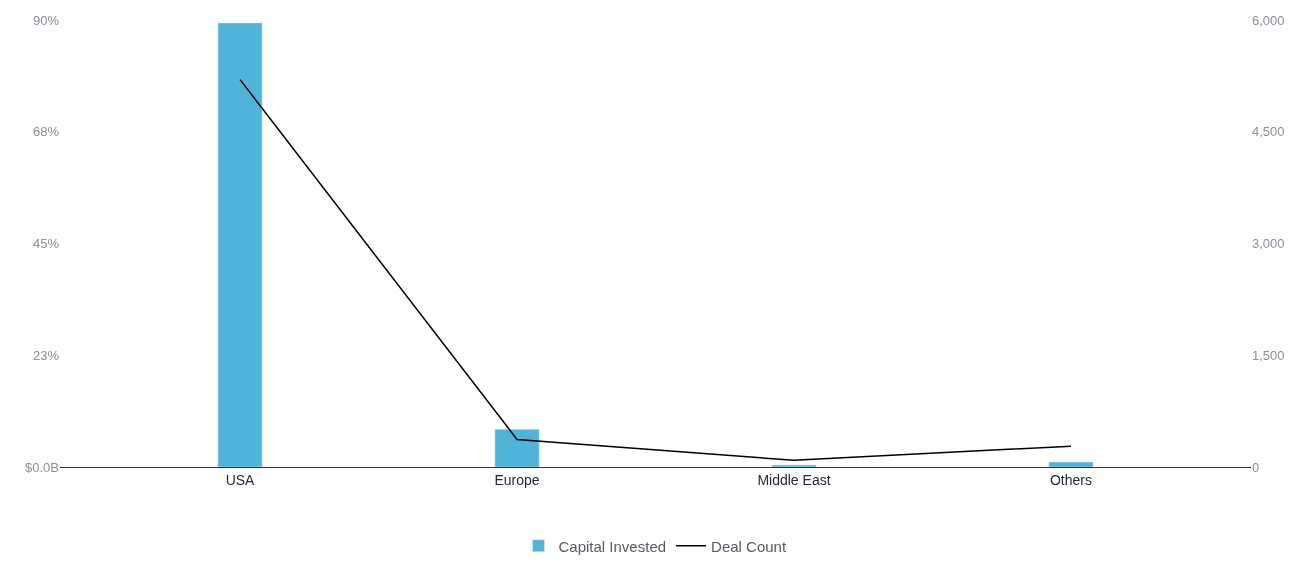  I want to click on y2-tick-label: 1,500, so click(1268, 355).